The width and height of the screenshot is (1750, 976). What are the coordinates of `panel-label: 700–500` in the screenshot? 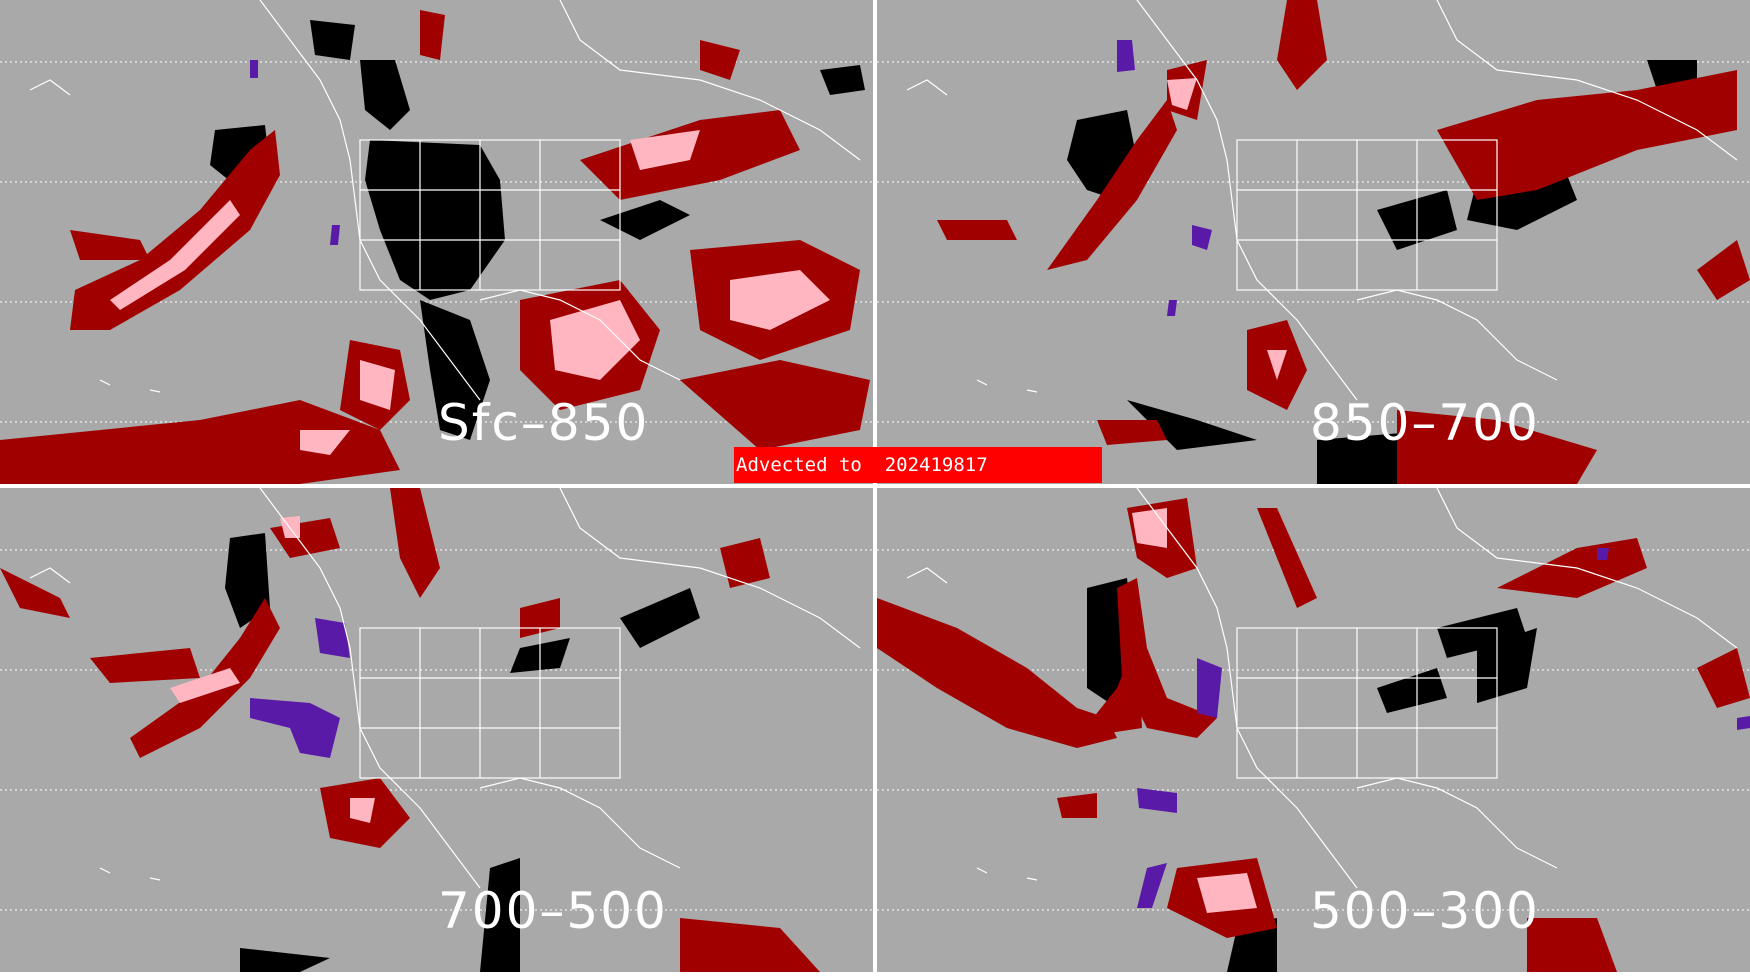 It's located at (553, 911).